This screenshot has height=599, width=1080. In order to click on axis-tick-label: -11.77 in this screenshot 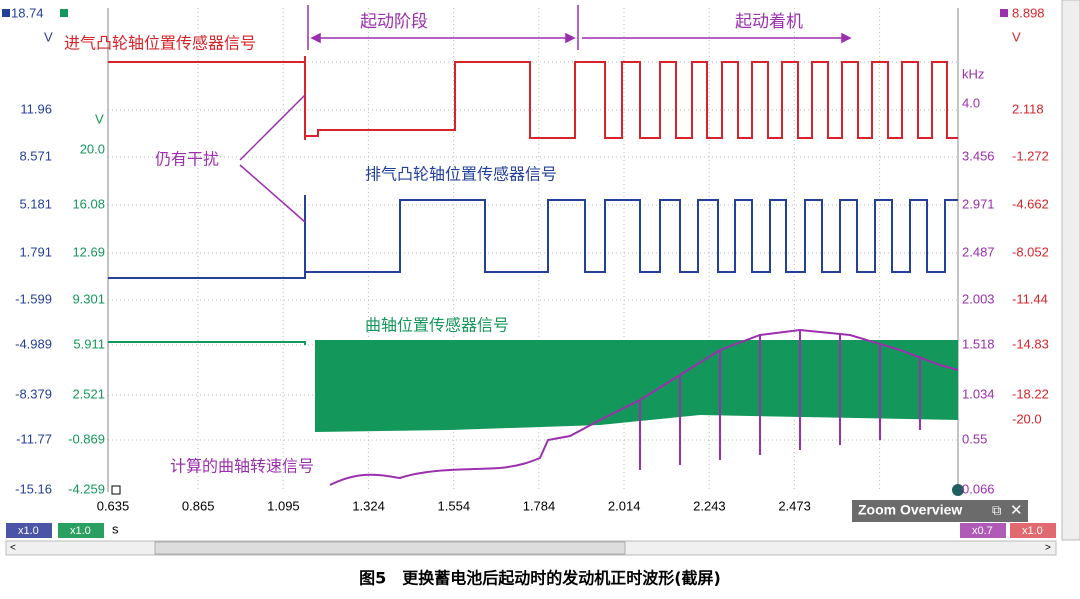, I will do `click(34, 438)`.